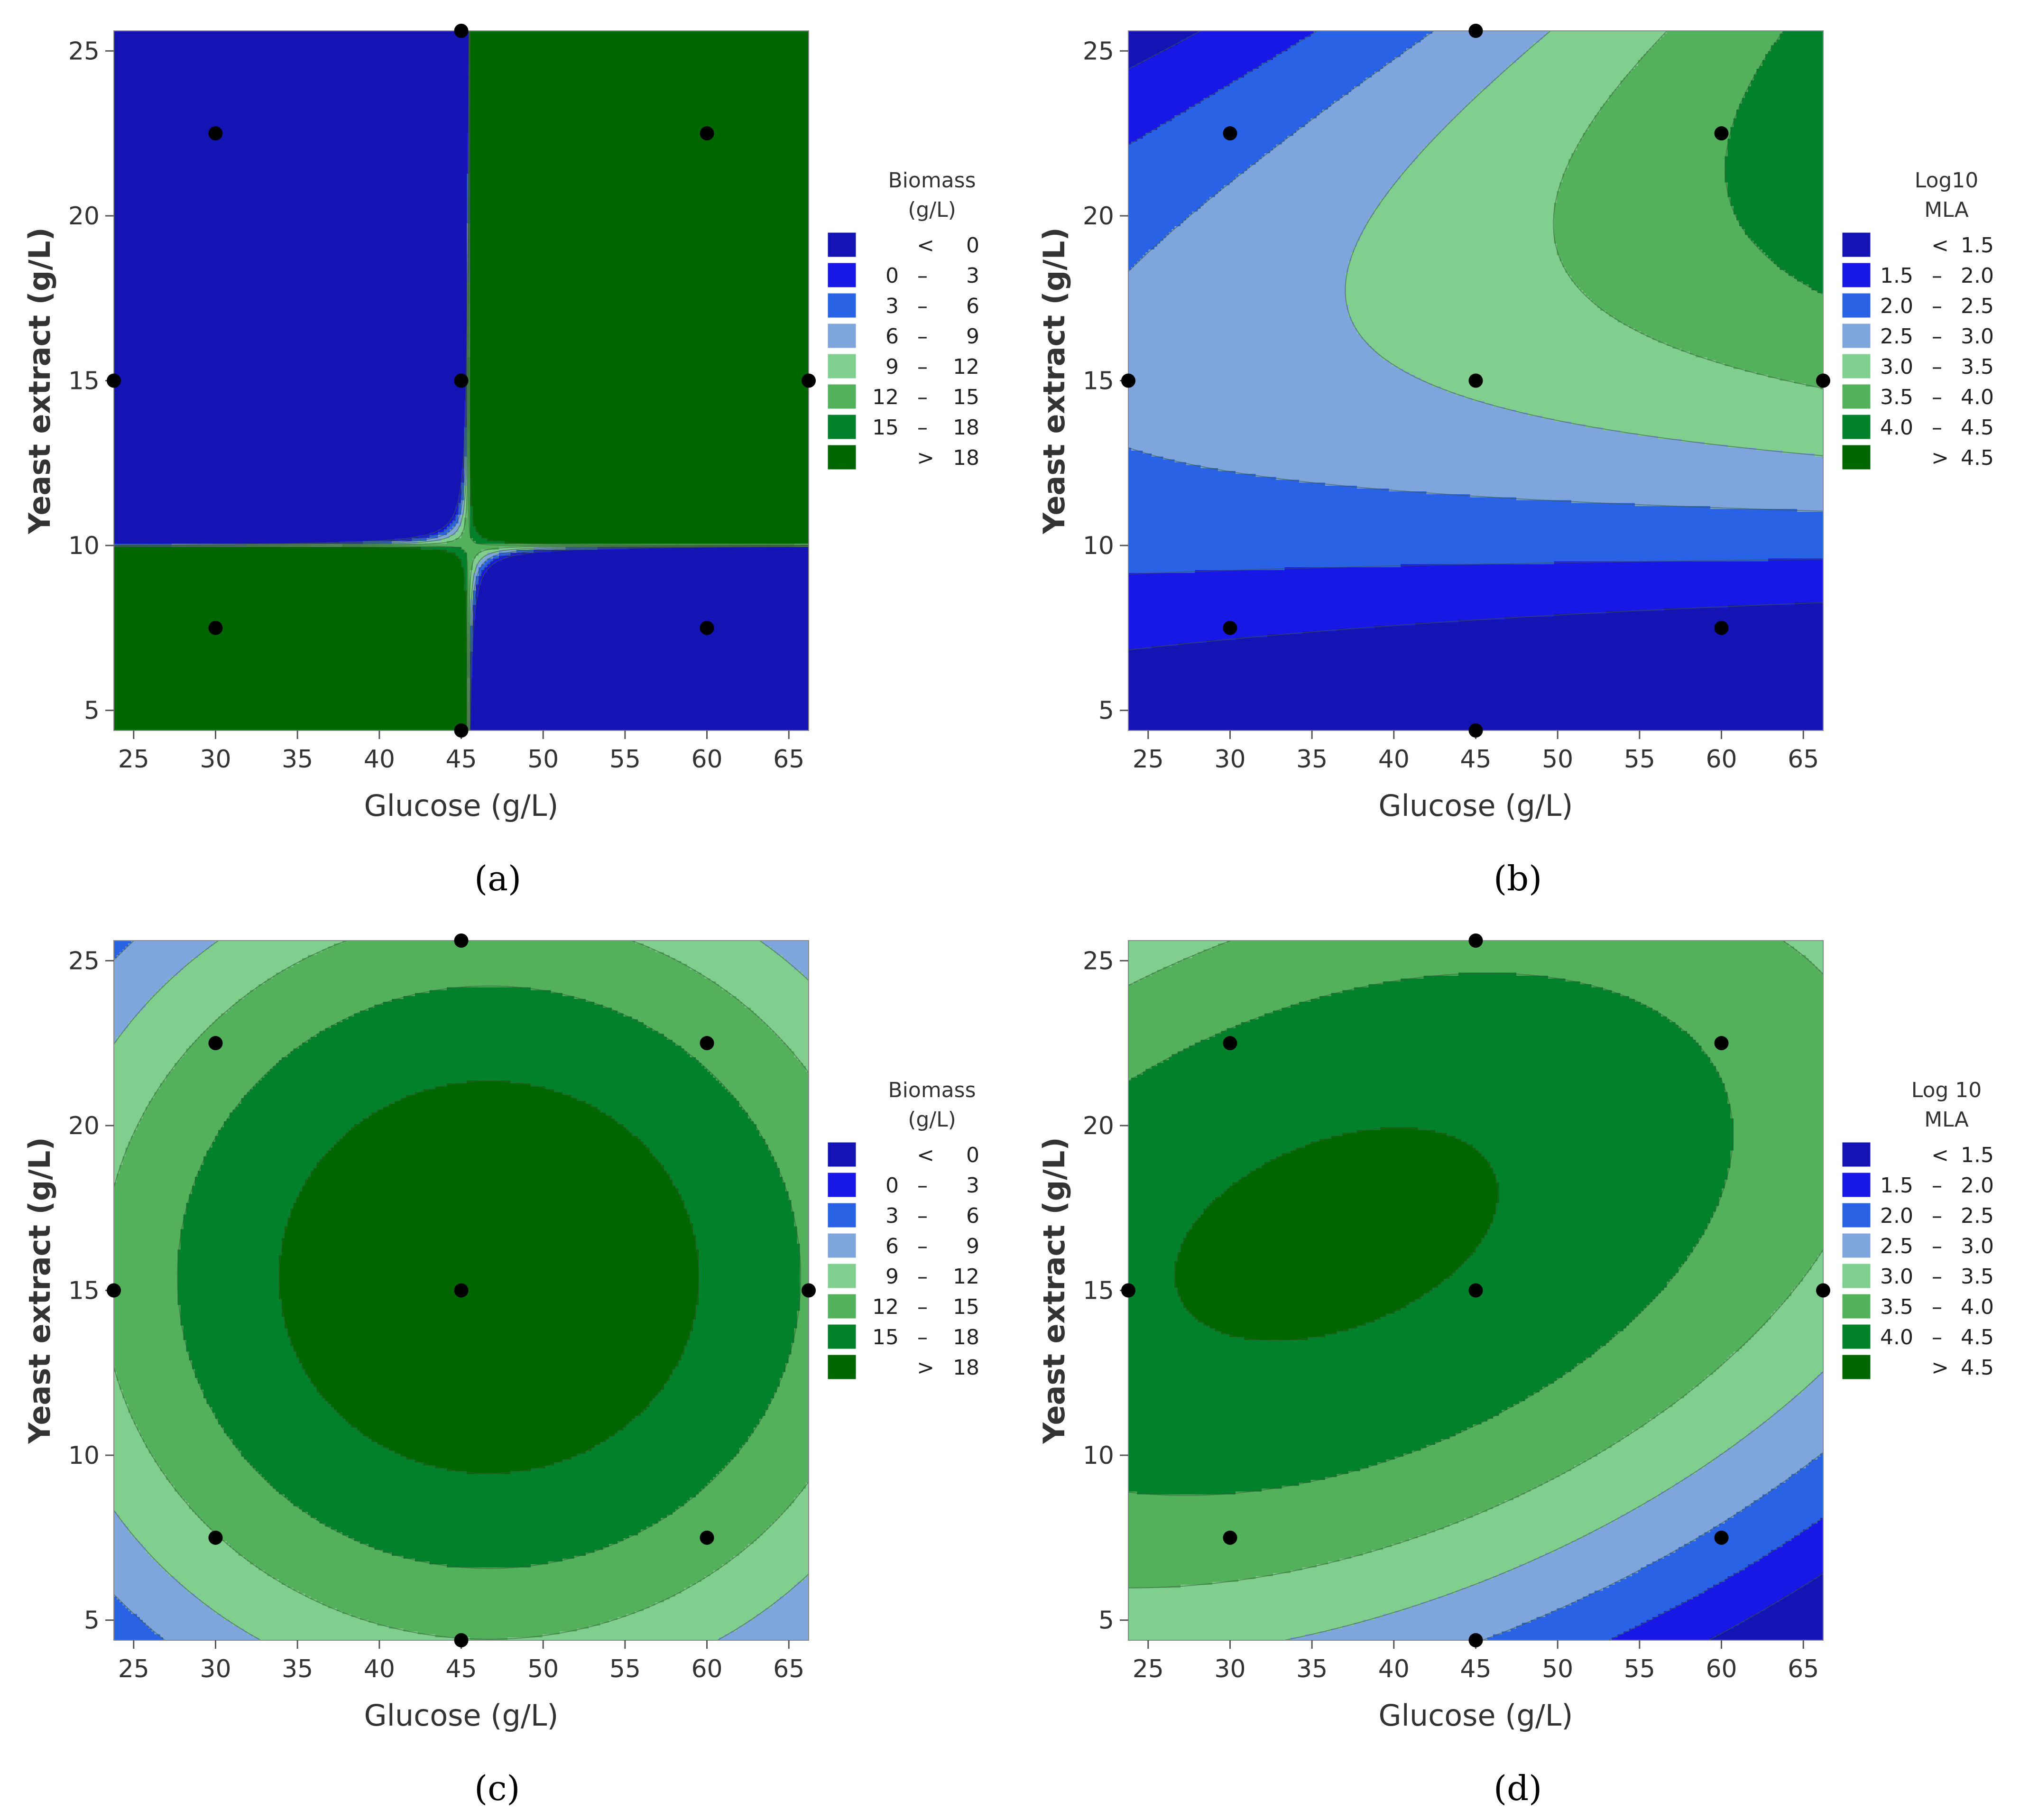 This screenshot has width=2029, height=1820. What do you see at coordinates (892, 1216) in the screenshot?
I see `legend-label: 3` at bounding box center [892, 1216].